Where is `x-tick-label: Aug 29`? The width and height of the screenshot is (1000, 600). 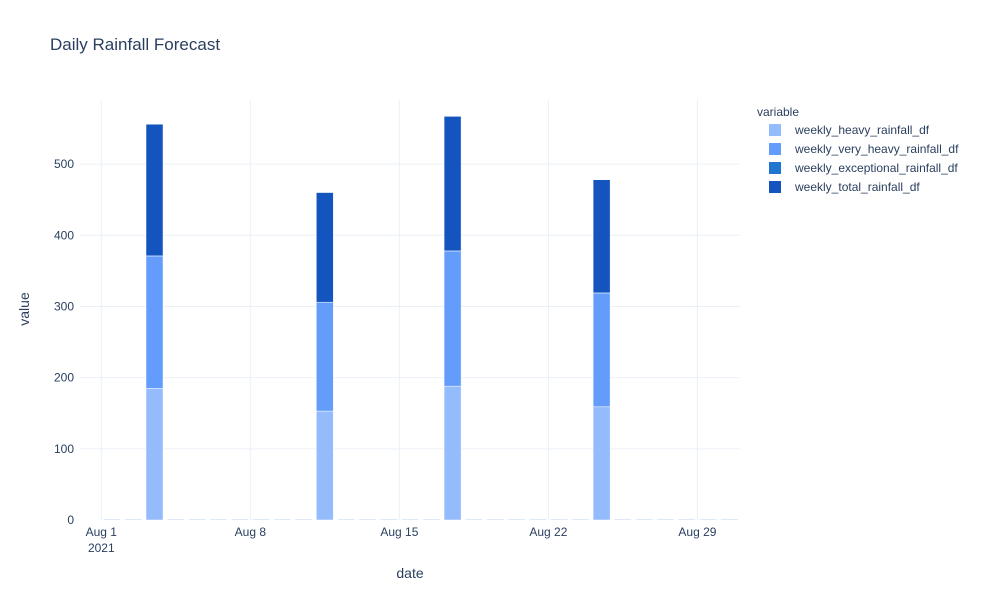 x-tick-label: Aug 29 is located at coordinates (697, 532).